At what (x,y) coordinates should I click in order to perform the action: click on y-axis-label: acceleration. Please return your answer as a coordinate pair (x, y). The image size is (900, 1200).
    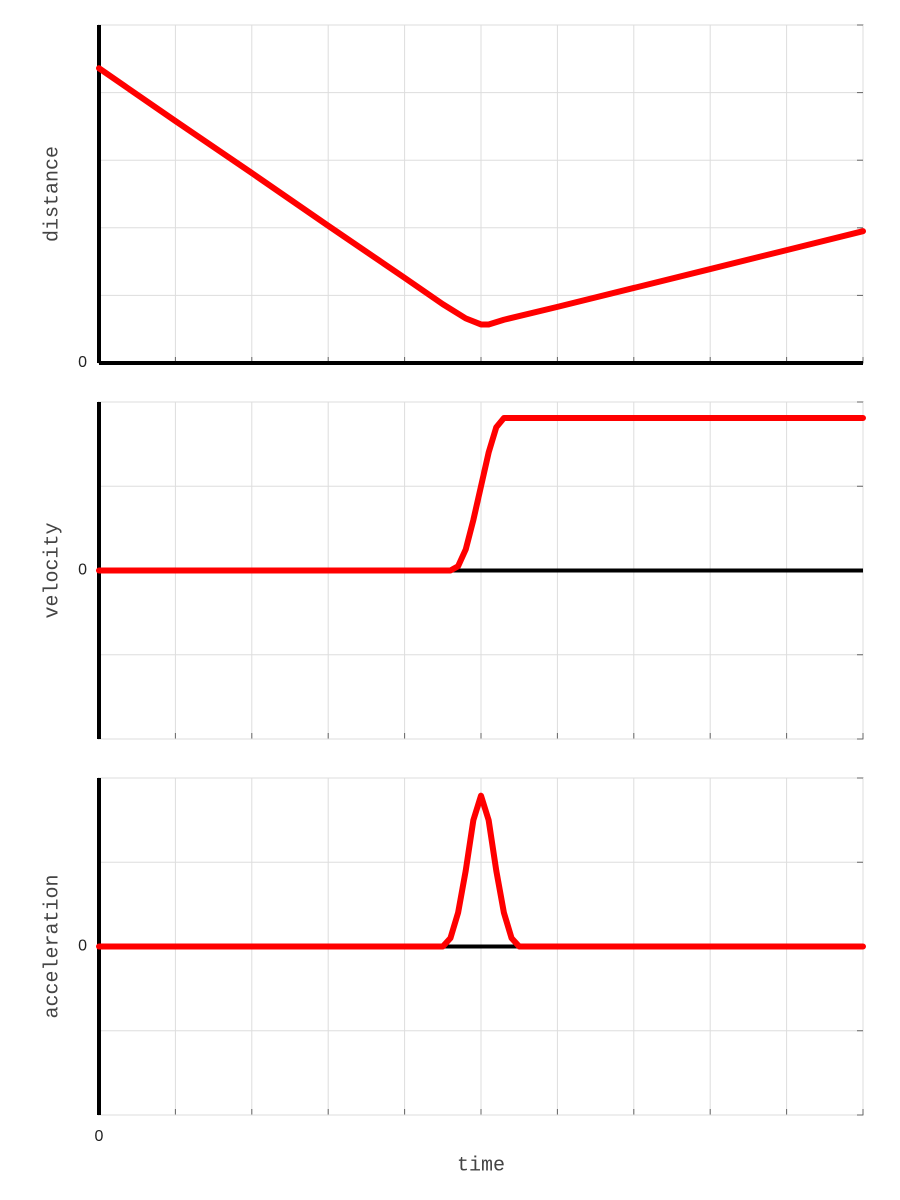
    Looking at the image, I should click on (52, 946).